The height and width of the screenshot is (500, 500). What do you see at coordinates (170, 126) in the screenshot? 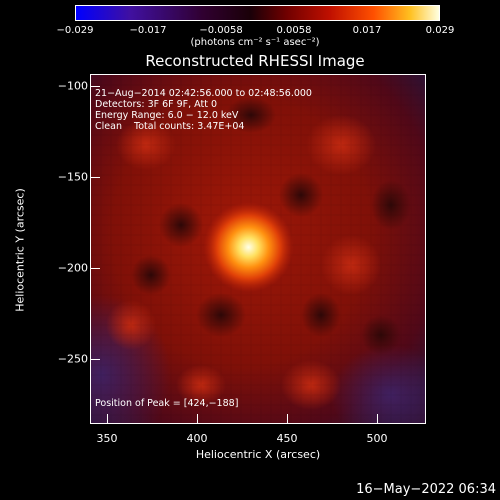
I see `annotation-clean-counts: Clean Total counts: 3.47E+04` at bounding box center [170, 126].